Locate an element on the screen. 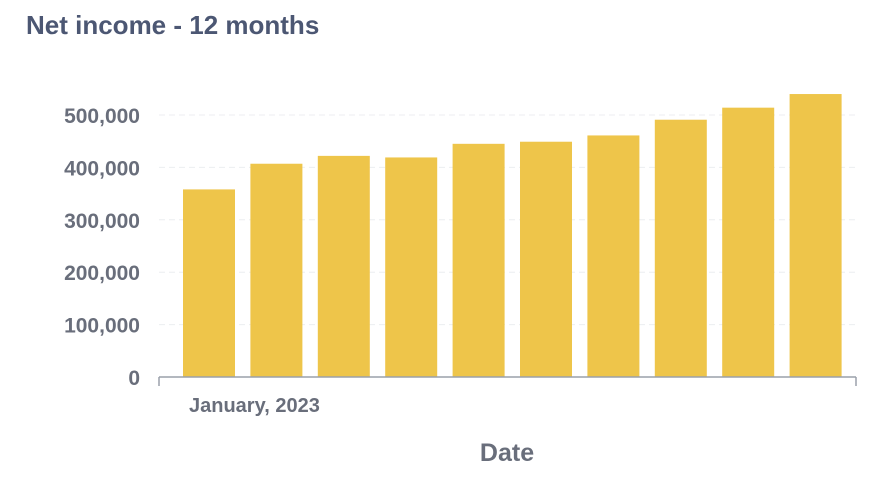 This screenshot has width=890, height=482. x-axis-title: Date is located at coordinates (507, 453).